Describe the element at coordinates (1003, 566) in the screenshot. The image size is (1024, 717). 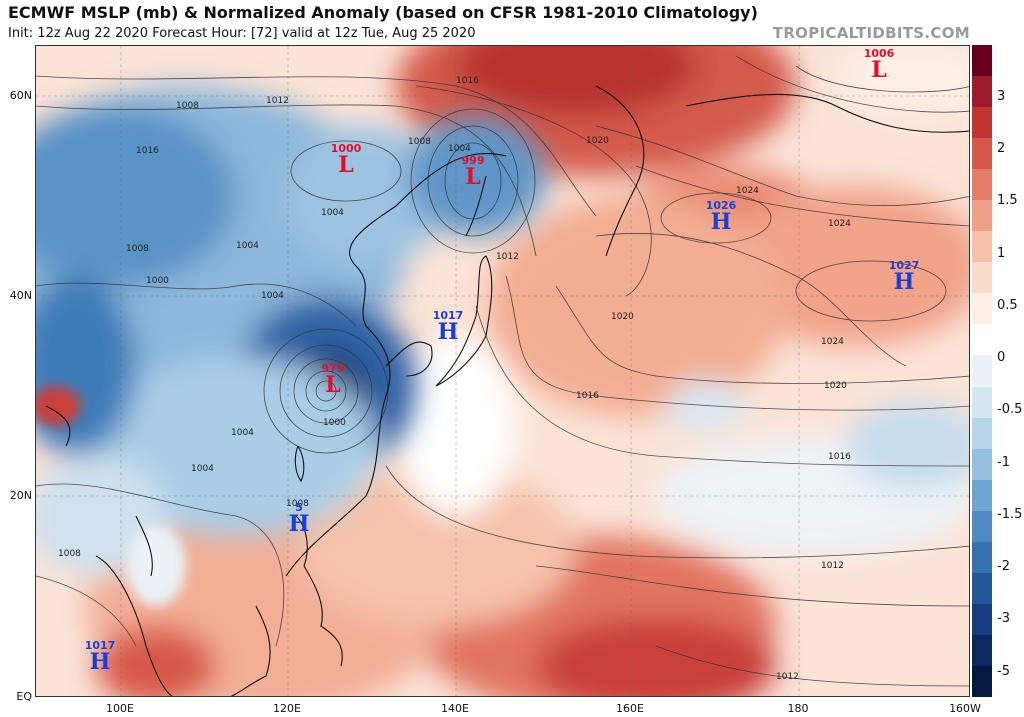
I see `colorbar-tick-label: -2` at that location.